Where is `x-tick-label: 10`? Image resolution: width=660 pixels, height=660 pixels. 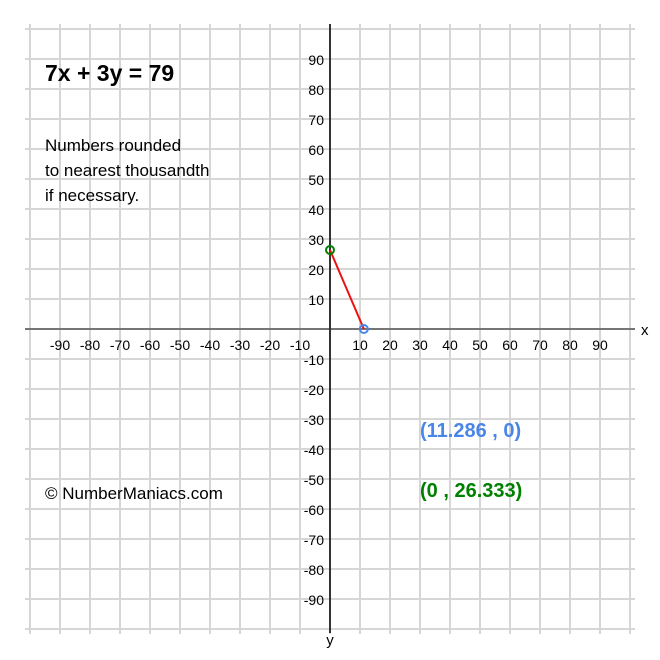 x-tick-label: 10 is located at coordinates (360, 345).